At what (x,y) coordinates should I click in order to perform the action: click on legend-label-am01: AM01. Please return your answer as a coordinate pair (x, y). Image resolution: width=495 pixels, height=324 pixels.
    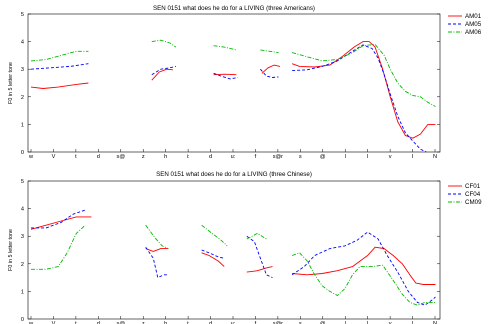
    Looking at the image, I should click on (473, 16).